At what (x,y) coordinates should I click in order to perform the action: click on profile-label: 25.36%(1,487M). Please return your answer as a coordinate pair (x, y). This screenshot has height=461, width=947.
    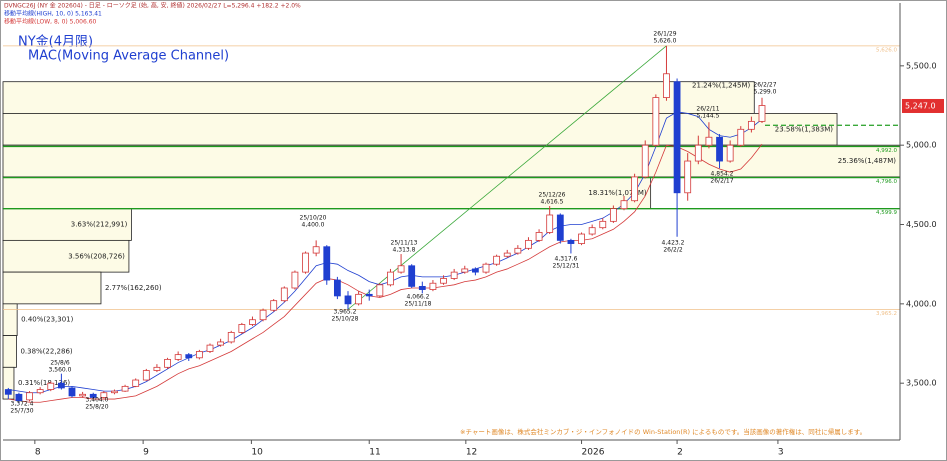
    Looking at the image, I should click on (867, 161).